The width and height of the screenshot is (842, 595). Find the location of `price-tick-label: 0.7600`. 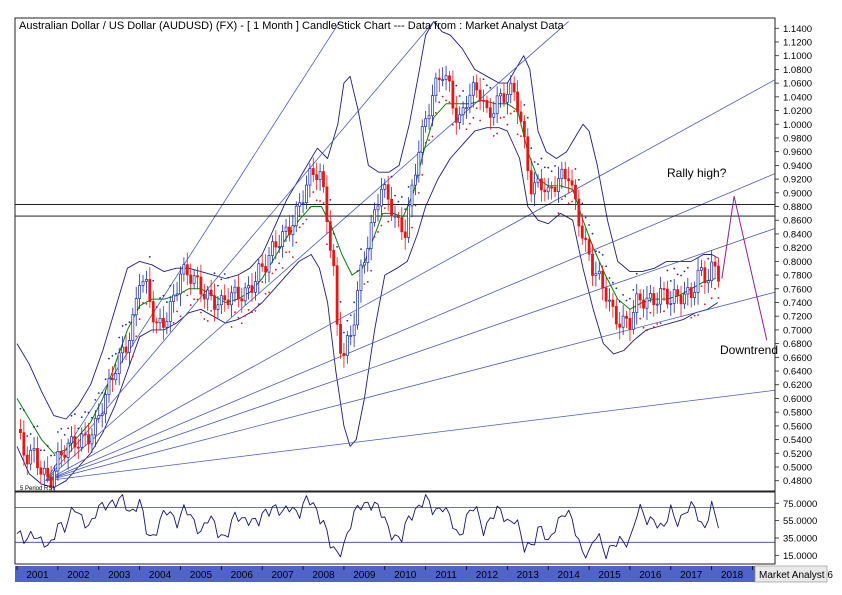

price-tick-label: 0.7600 is located at coordinates (797, 289).